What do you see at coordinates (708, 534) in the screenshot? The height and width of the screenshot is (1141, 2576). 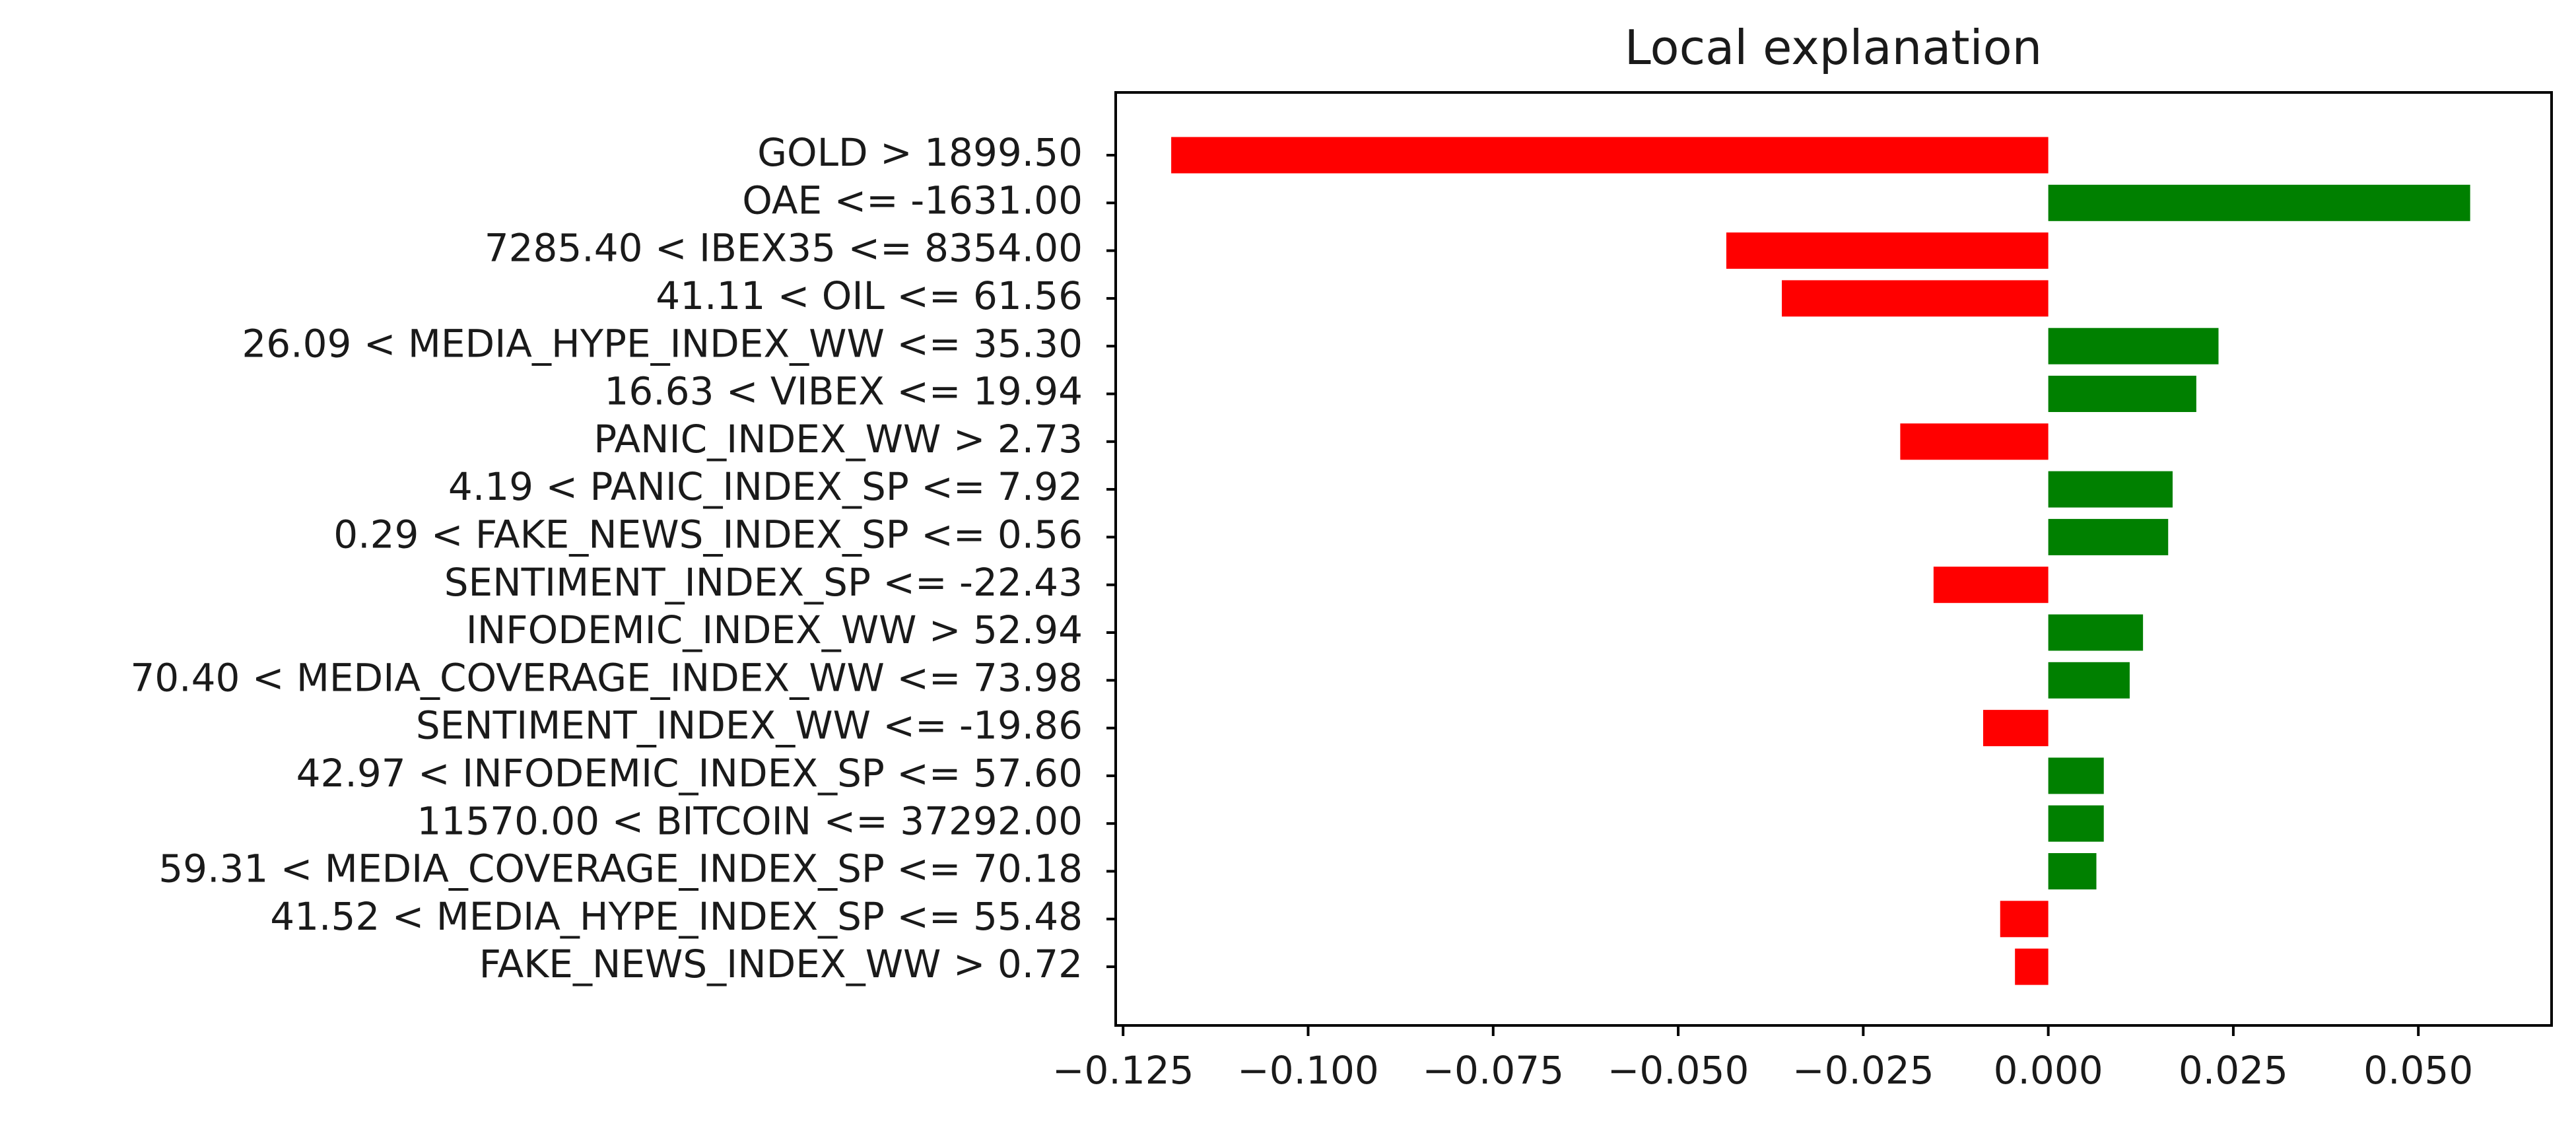 I see `y-tick-label: 0.29 < FAKE_NEWS_INDEX_SP <= 0.56` at bounding box center [708, 534].